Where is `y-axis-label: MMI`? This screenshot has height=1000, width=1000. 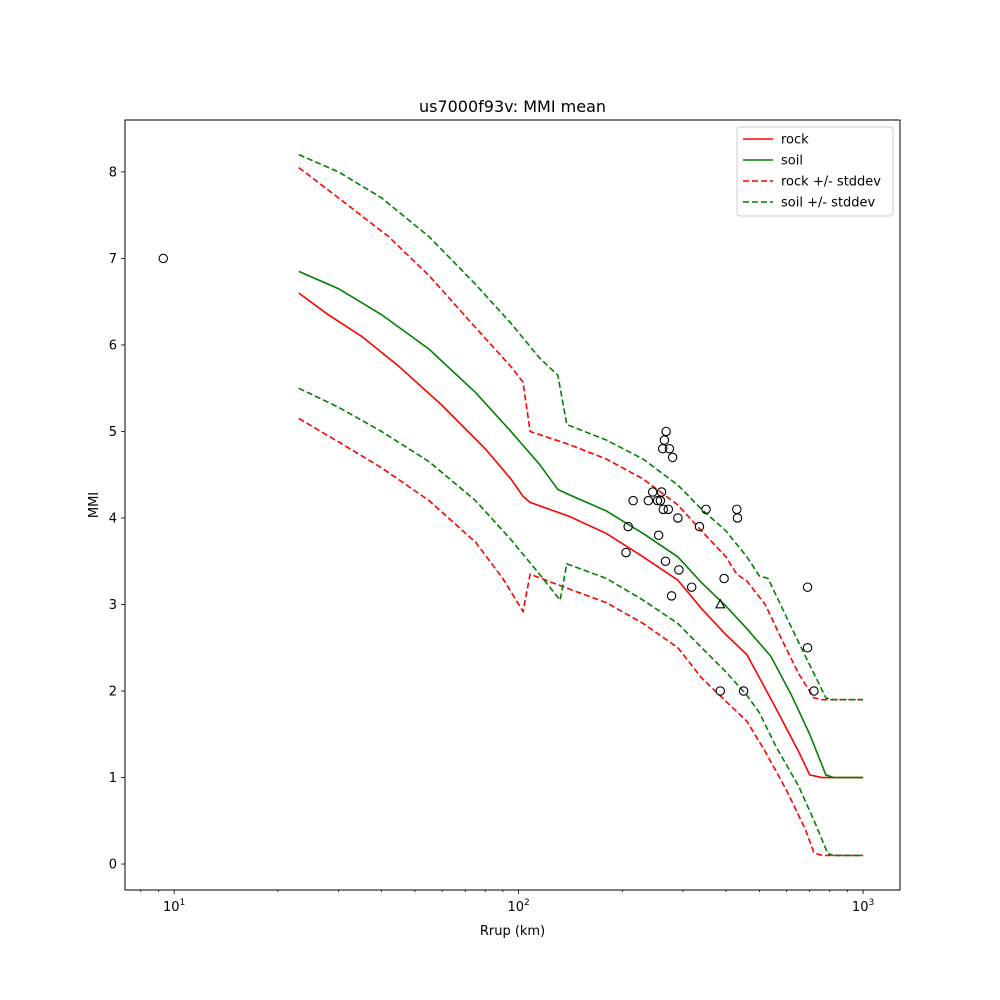 y-axis-label: MMI is located at coordinates (94, 505).